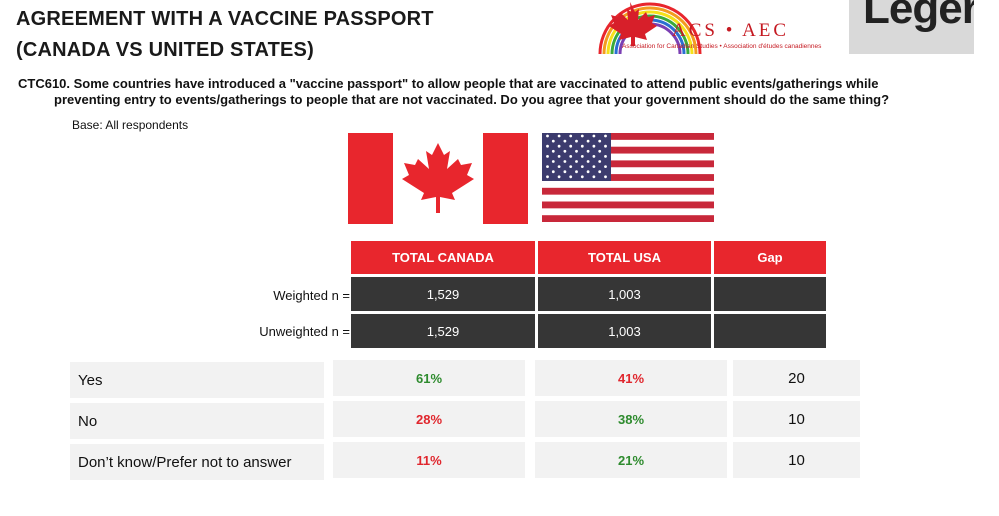 The width and height of the screenshot is (999, 516). What do you see at coordinates (624, 294) in the screenshot?
I see `weighted-n-usa: 1,003` at bounding box center [624, 294].